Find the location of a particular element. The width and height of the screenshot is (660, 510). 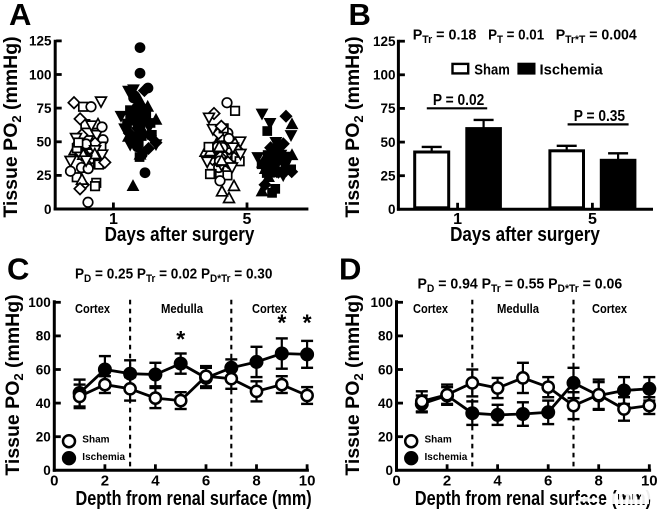

svg-text: PTr​ = 0.18 is located at coordinates (445, 36).